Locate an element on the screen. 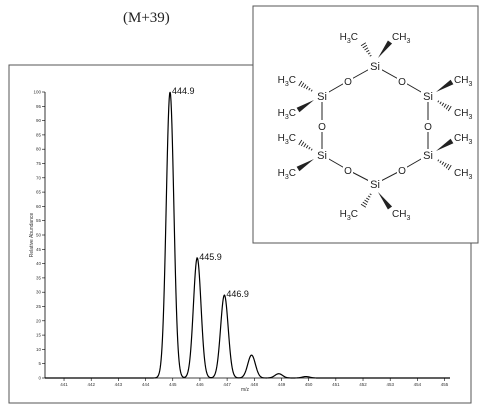 This screenshot has height=406, width=485. y-tick-label: 50 is located at coordinates (39, 235).